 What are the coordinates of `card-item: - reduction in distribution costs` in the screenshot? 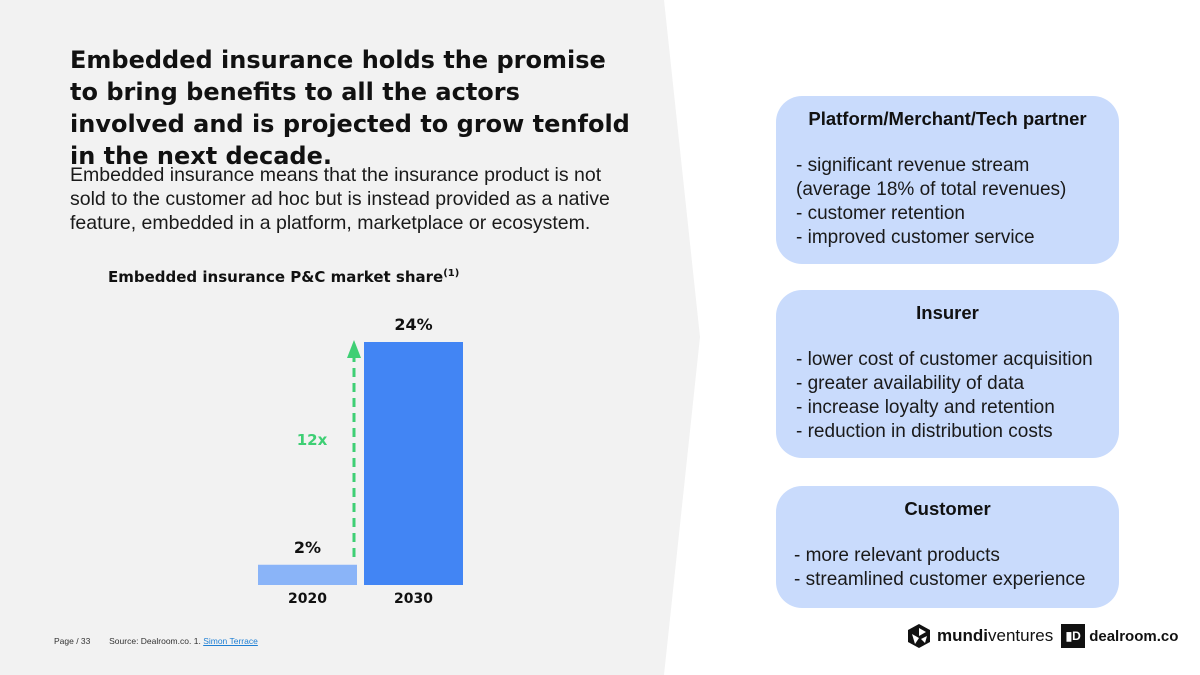 It's located at (924, 431).